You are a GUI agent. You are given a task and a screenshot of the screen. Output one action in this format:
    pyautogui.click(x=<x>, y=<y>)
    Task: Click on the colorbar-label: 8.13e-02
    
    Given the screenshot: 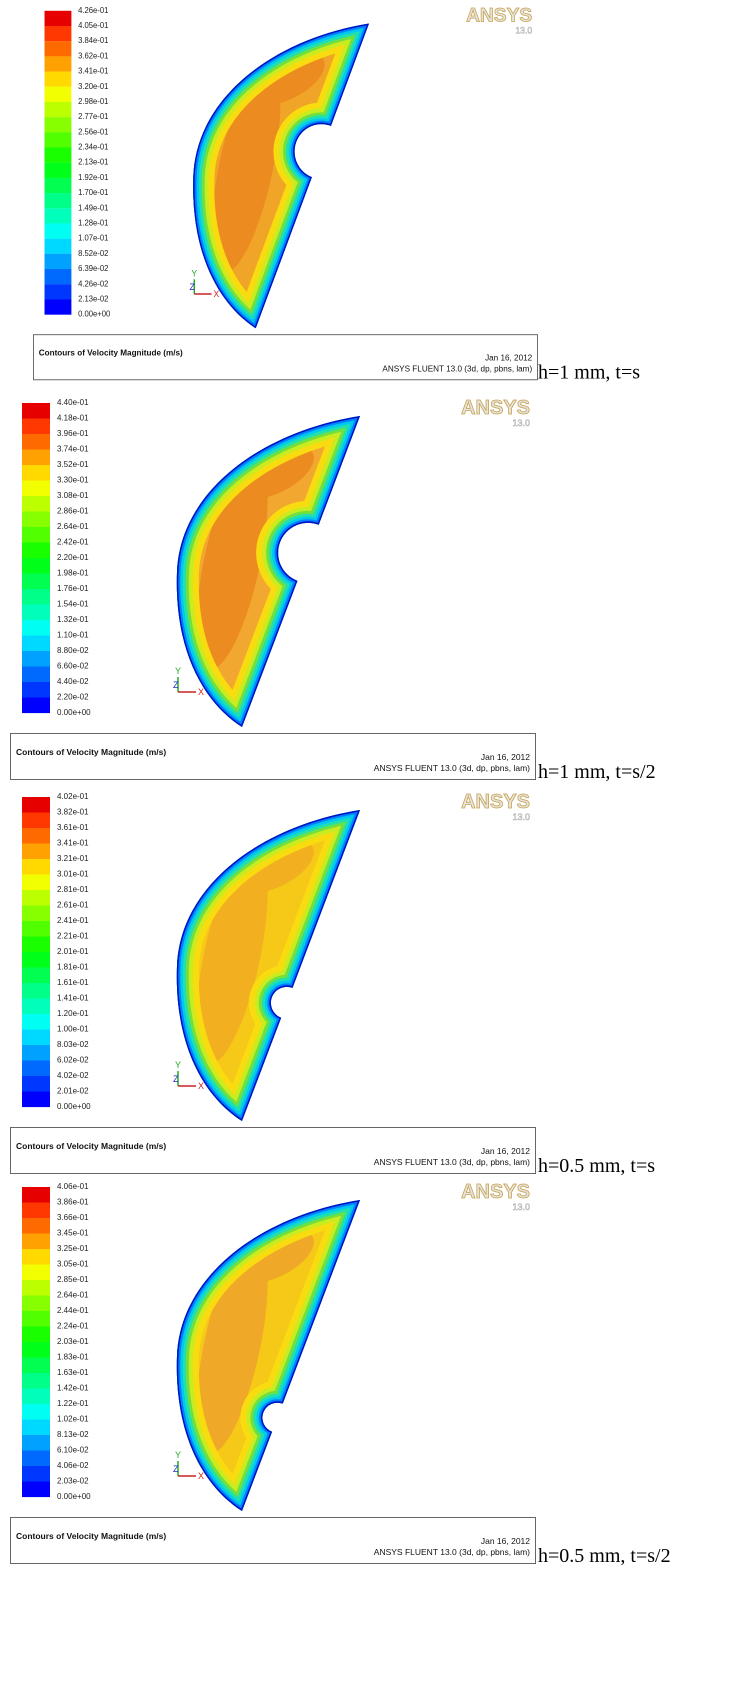 What is the action you would take?
    pyautogui.click(x=73, y=1434)
    